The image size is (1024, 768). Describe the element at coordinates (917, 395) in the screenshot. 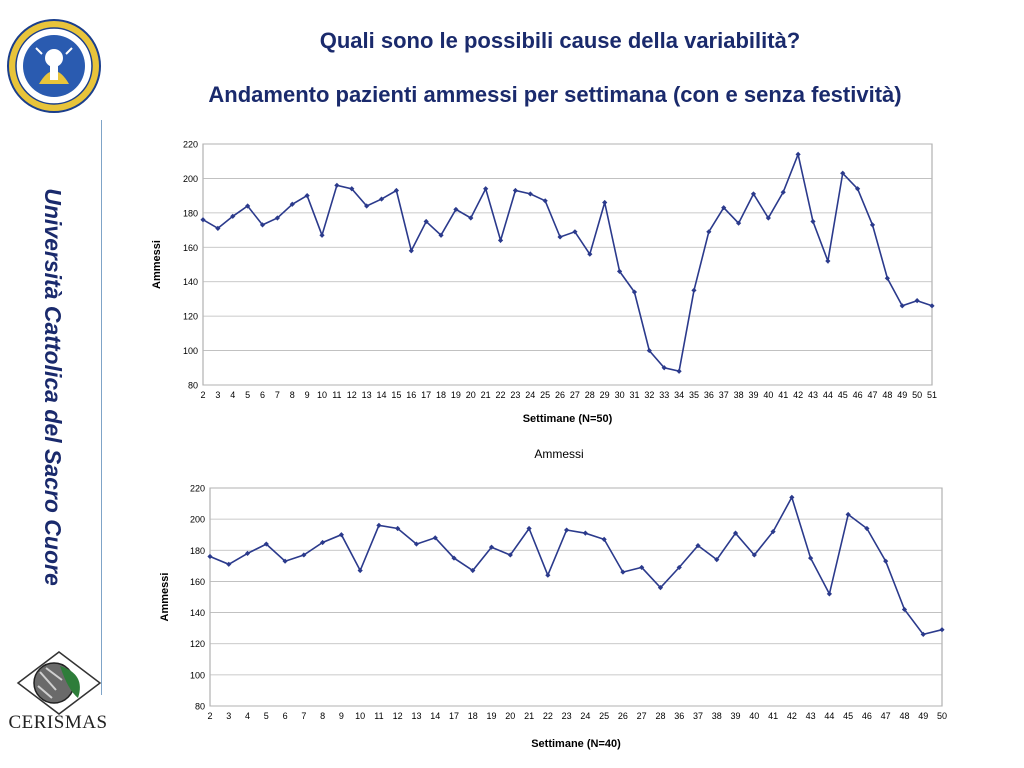

I see `x-tick-label: 50` at that location.